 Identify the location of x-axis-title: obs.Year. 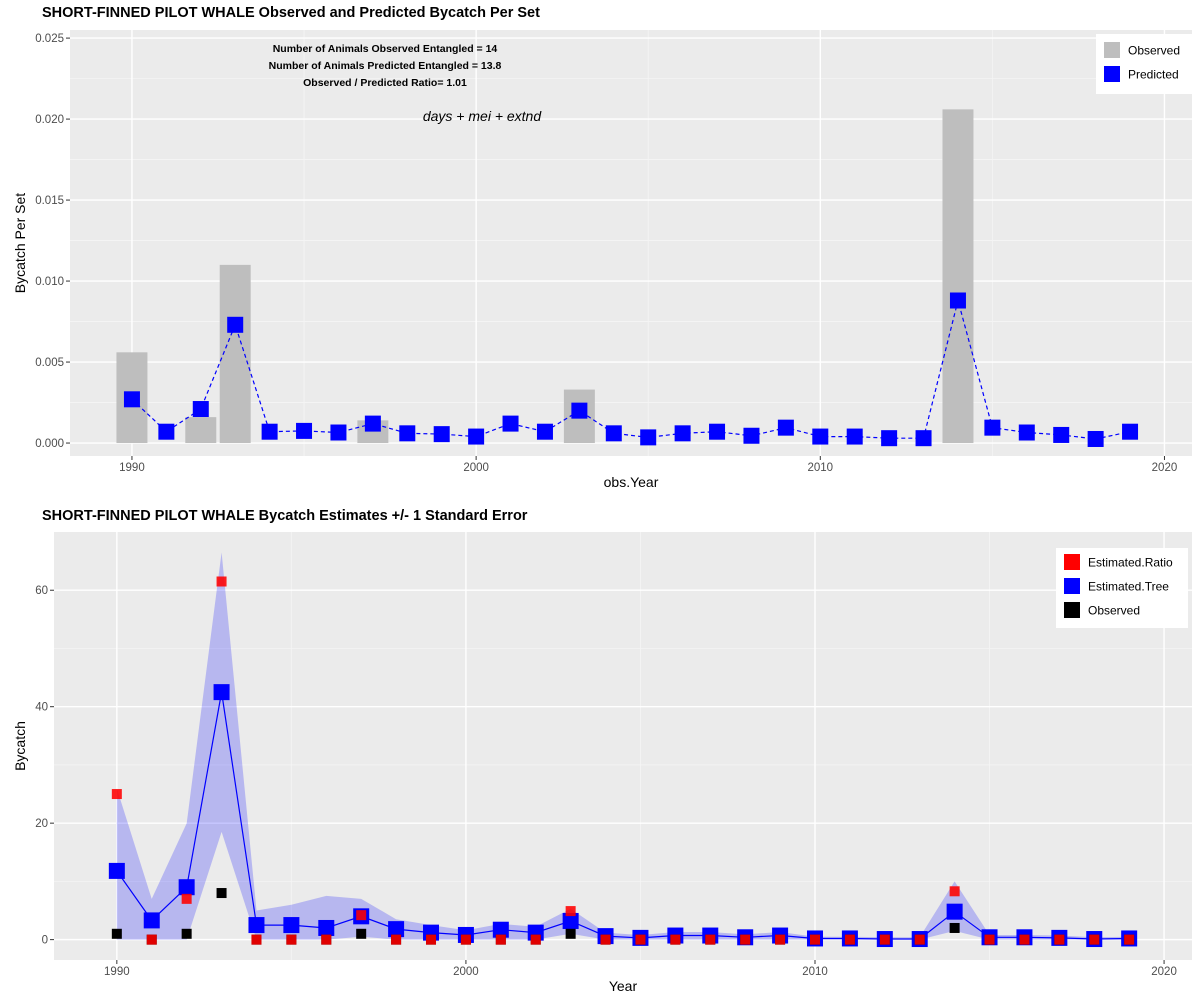
(631, 482).